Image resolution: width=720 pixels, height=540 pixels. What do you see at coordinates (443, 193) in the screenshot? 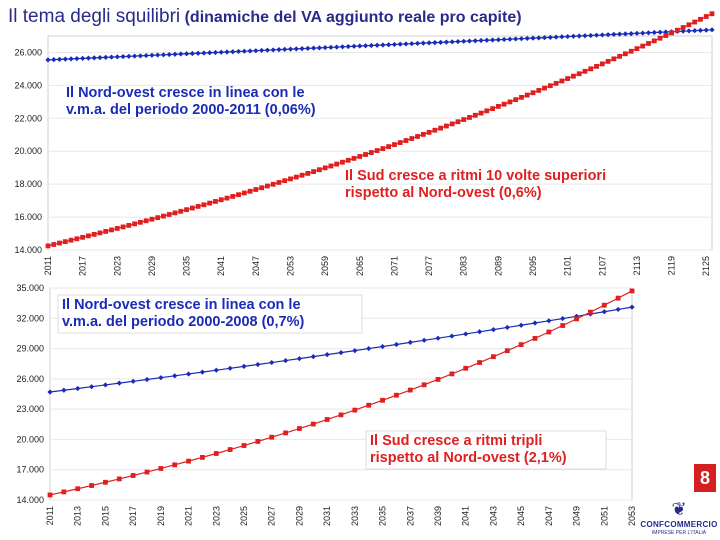
I see `annotation-south: rispetto al Nord-ovest (0,6%)` at bounding box center [443, 193].